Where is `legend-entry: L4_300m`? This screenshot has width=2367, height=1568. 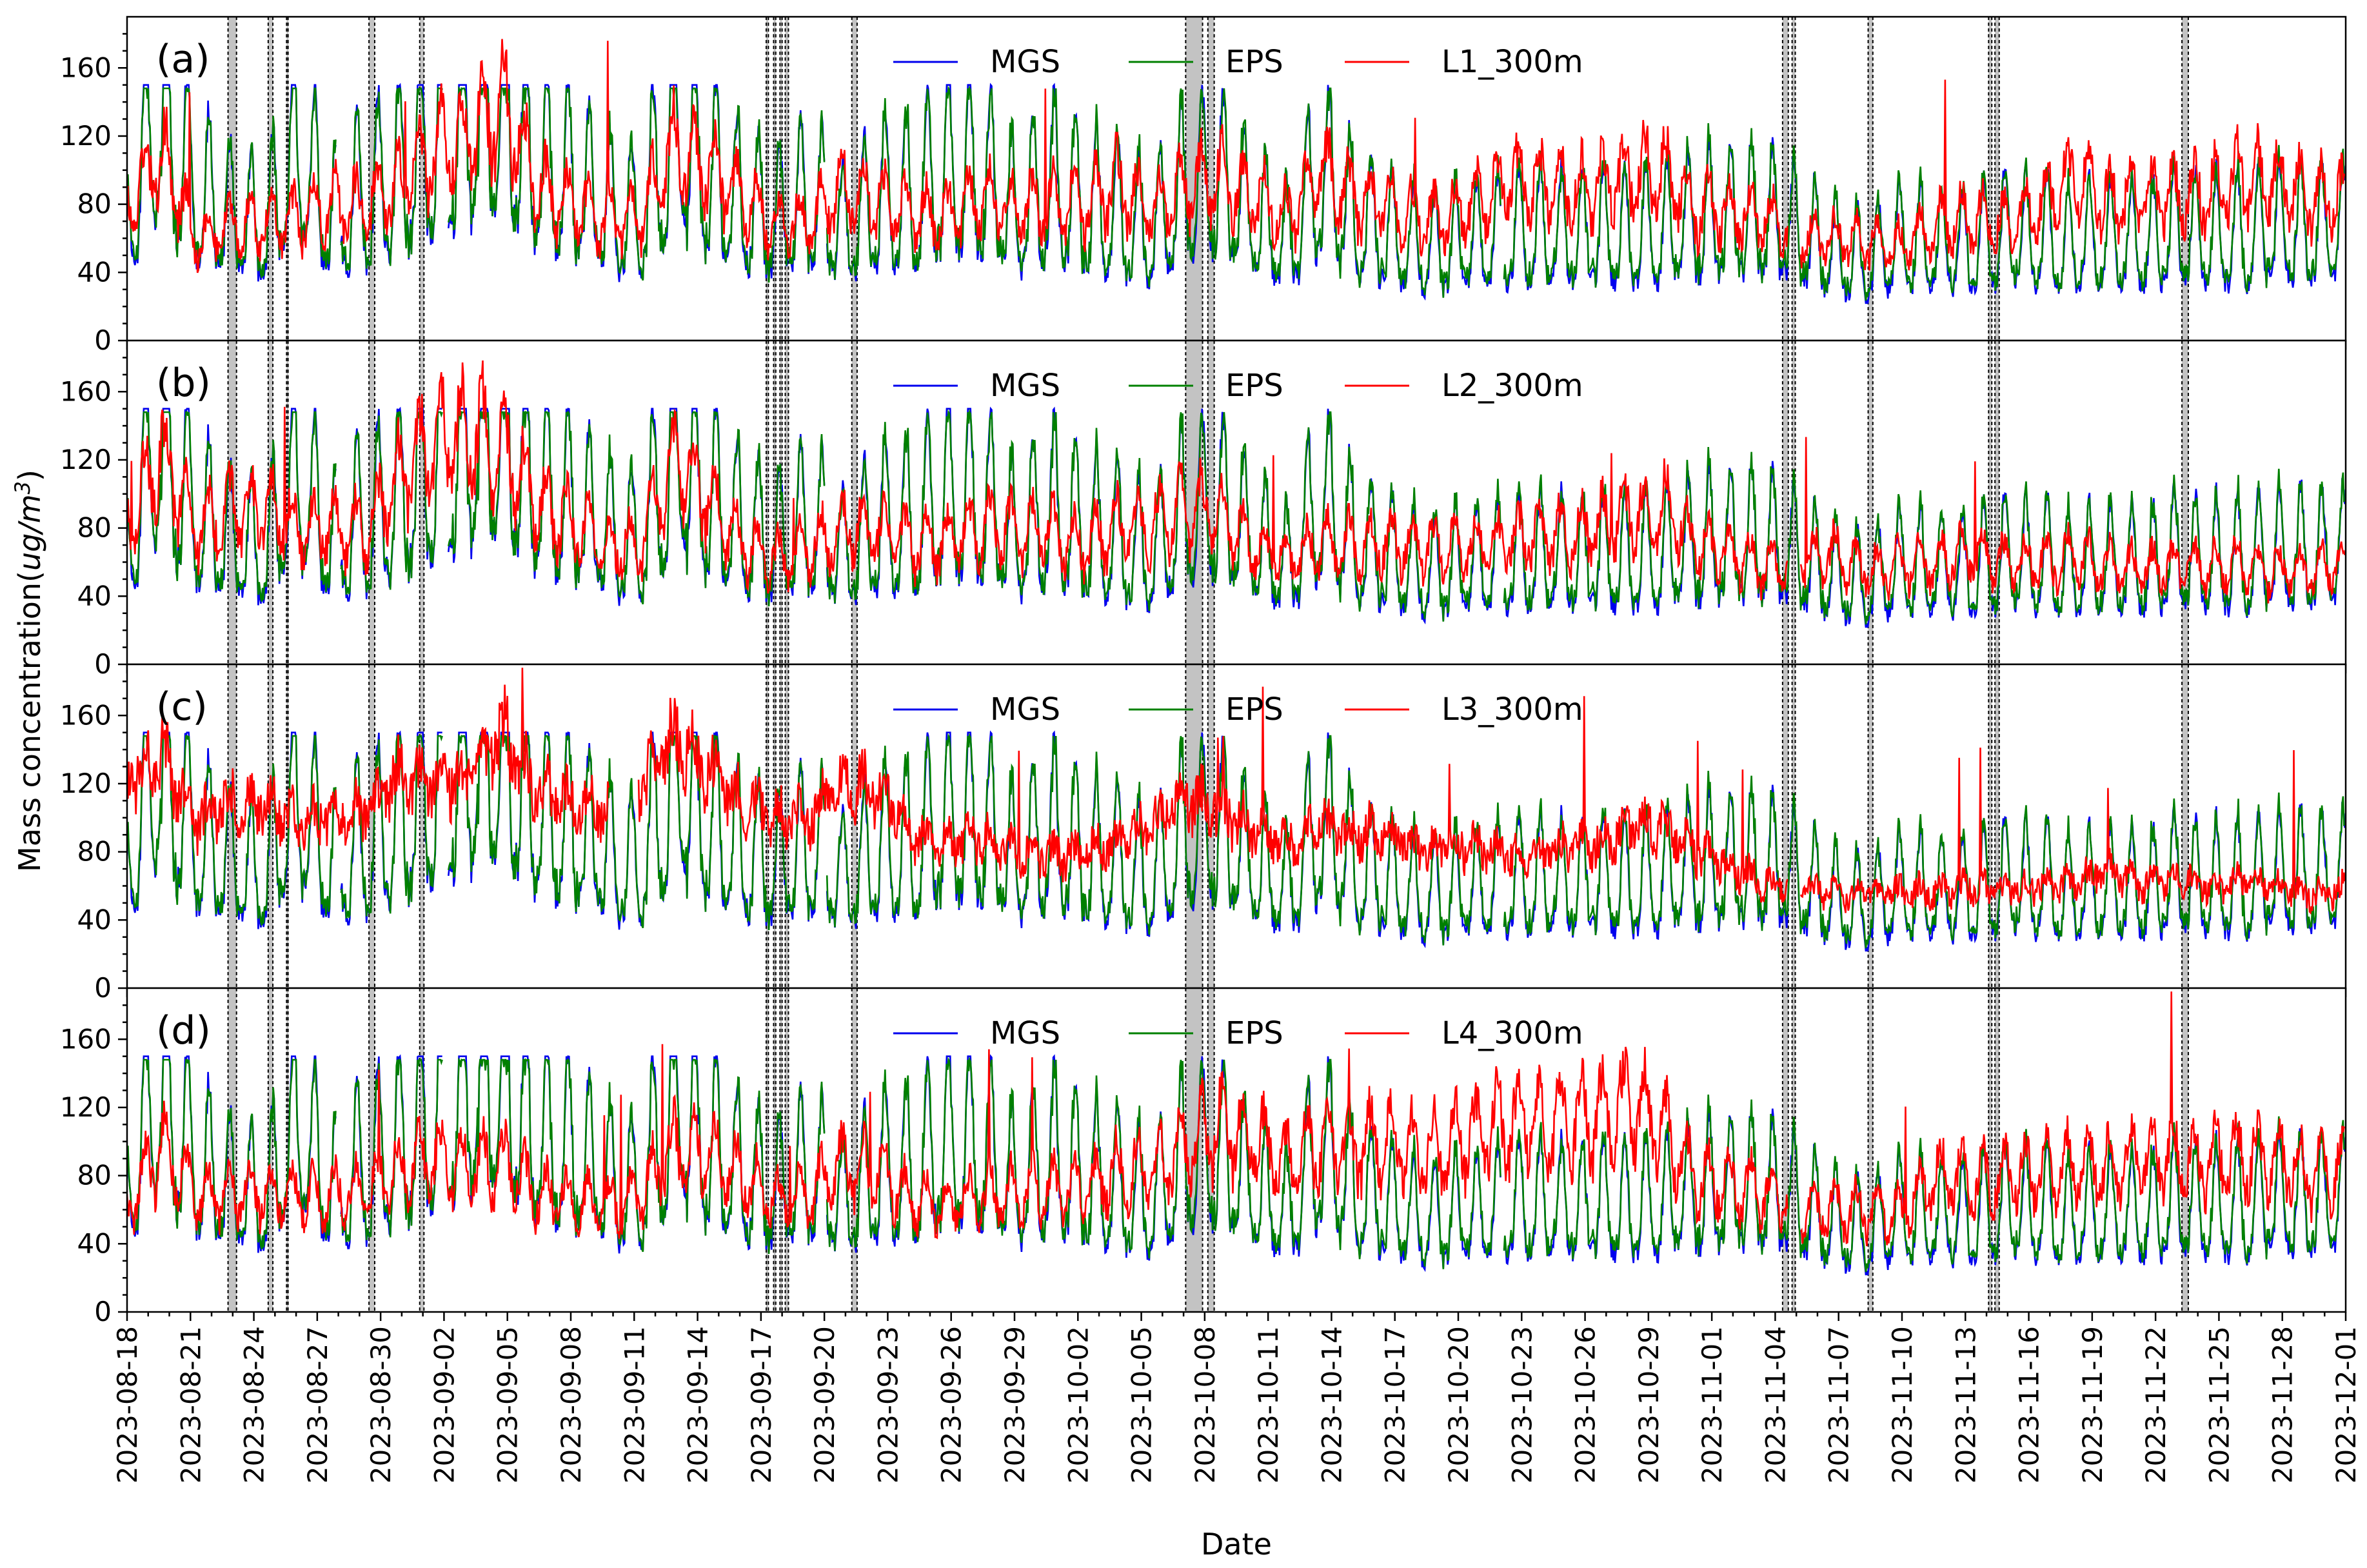 legend-entry: L4_300m is located at coordinates (1512, 1033).